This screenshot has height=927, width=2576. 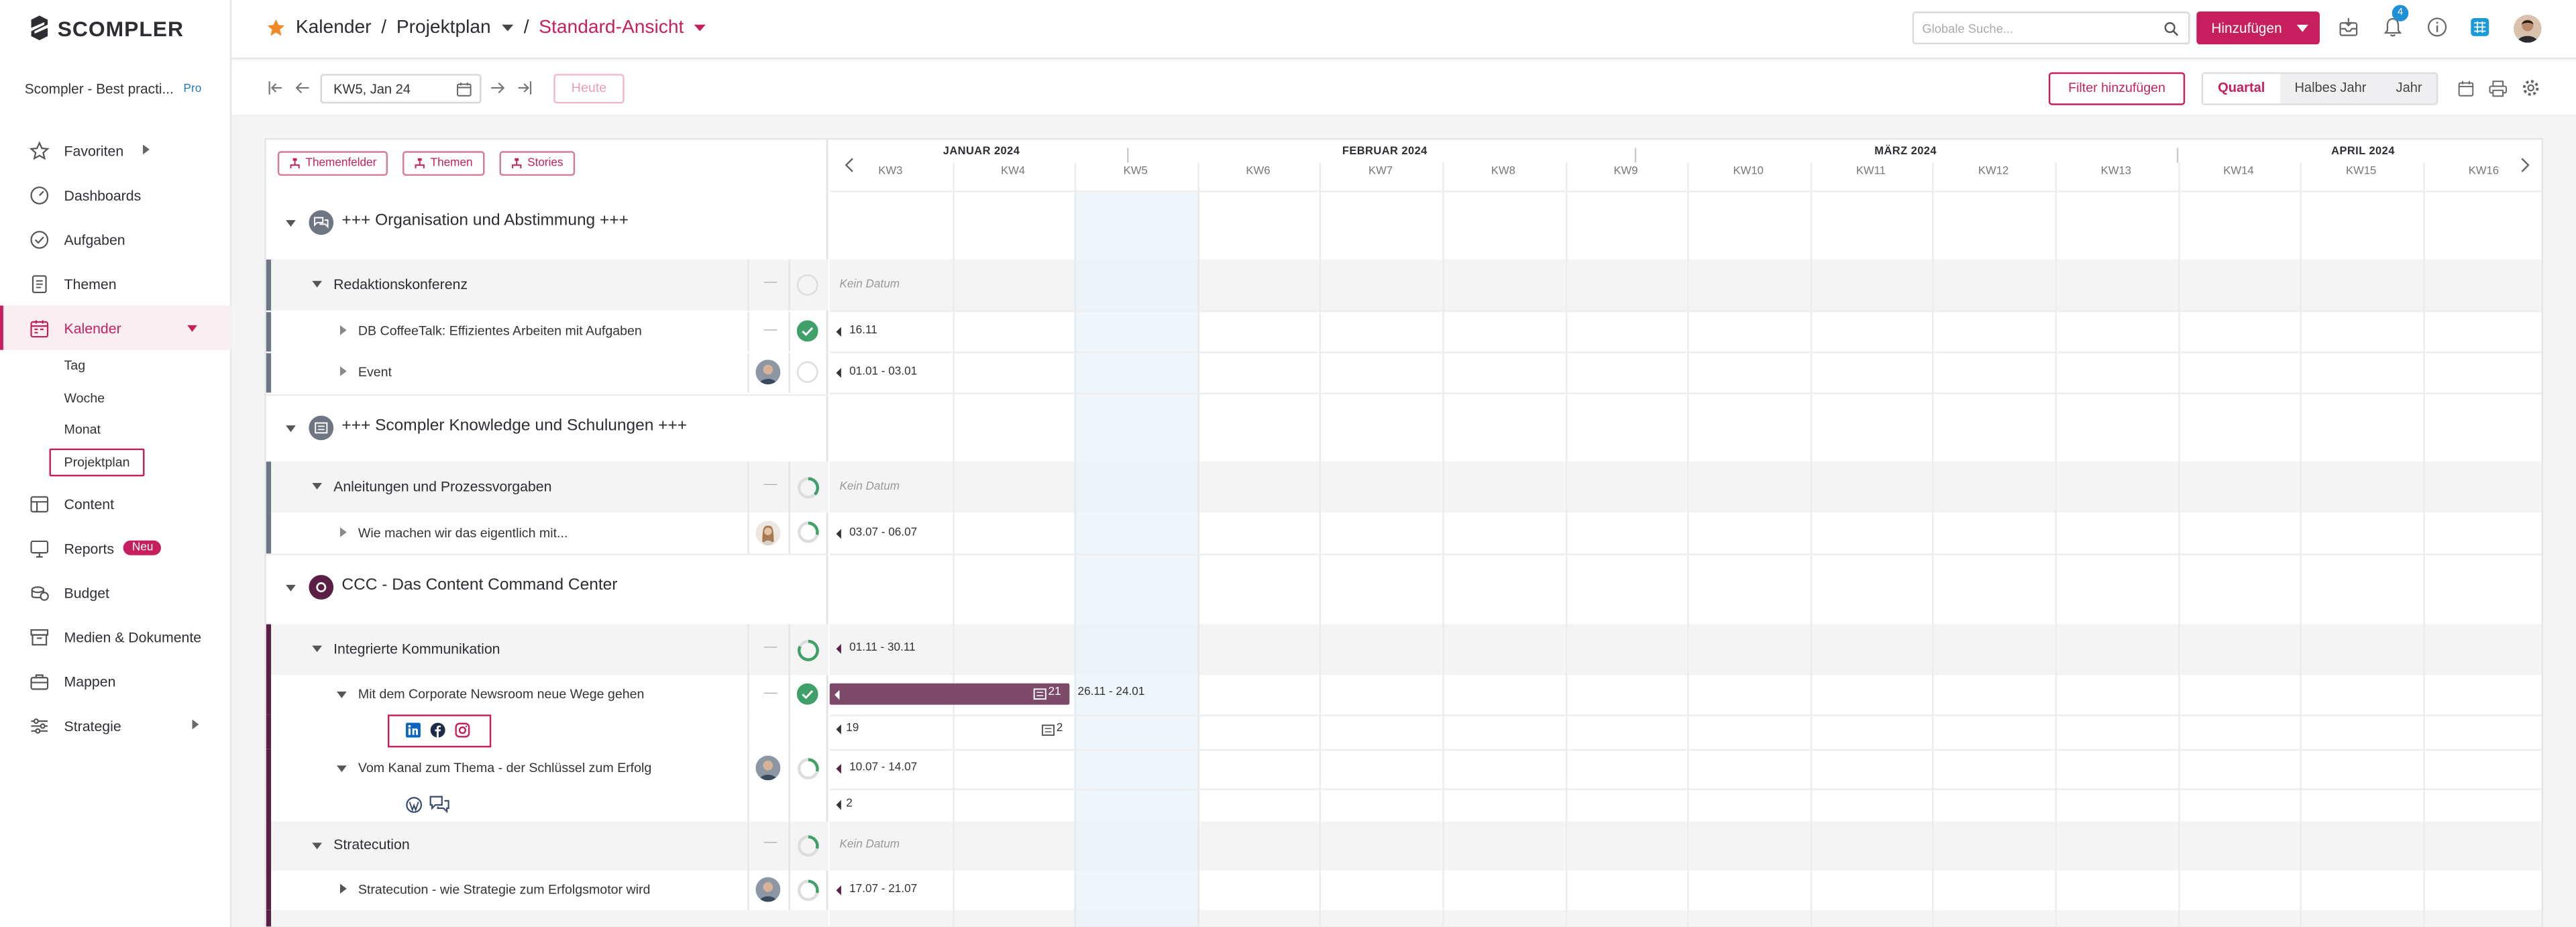 I want to click on filter-chip-themenfelder: Themenfelder, so click(x=332, y=163).